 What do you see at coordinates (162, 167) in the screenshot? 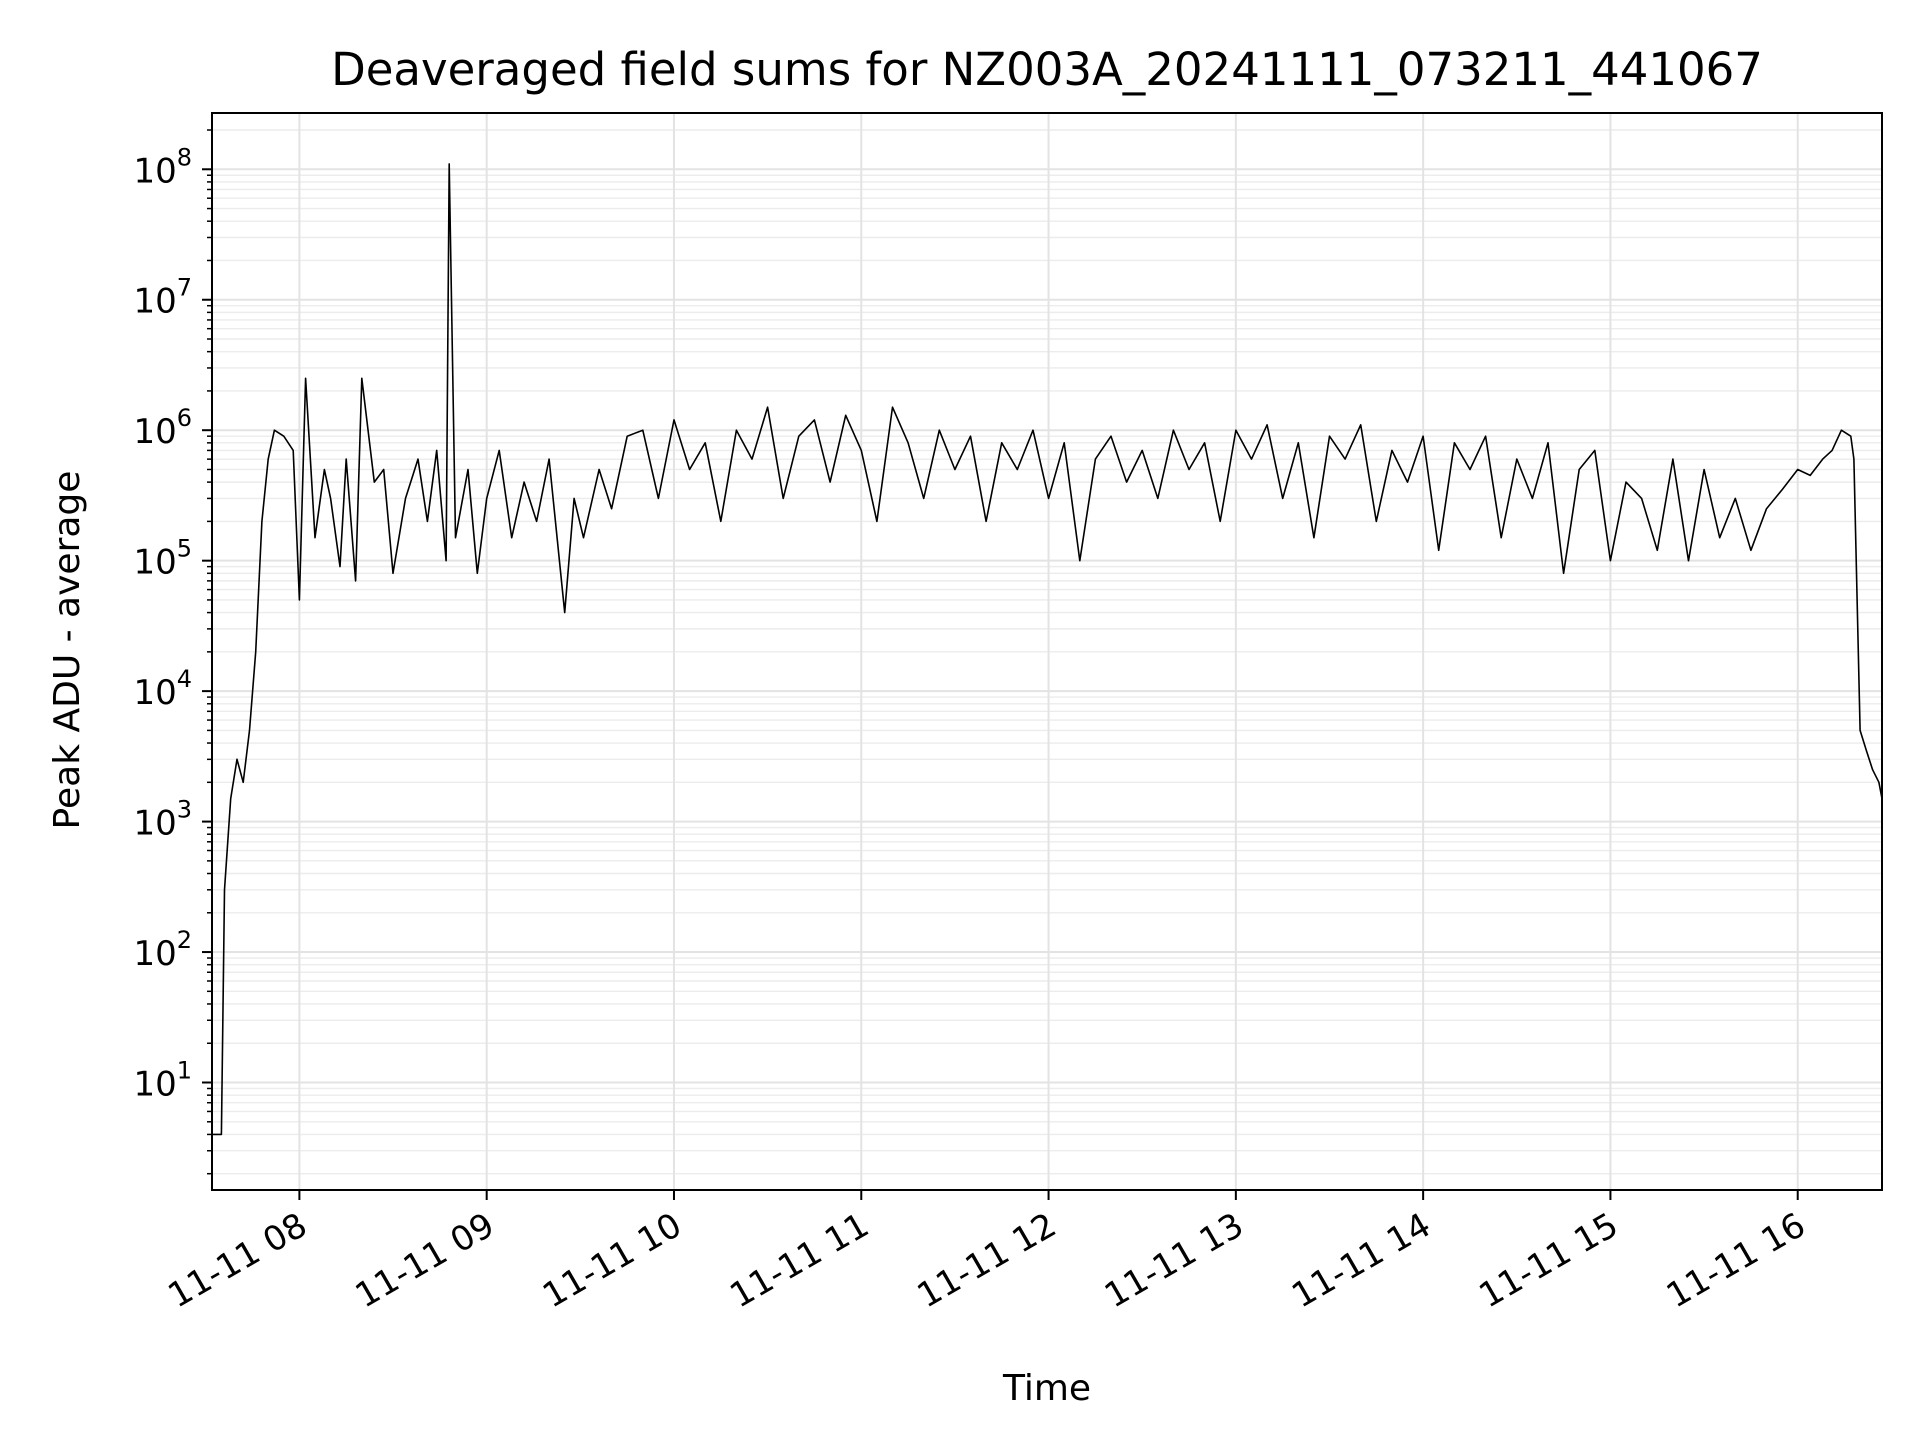
I see `y-tick-label: 10⁸` at bounding box center [162, 167].